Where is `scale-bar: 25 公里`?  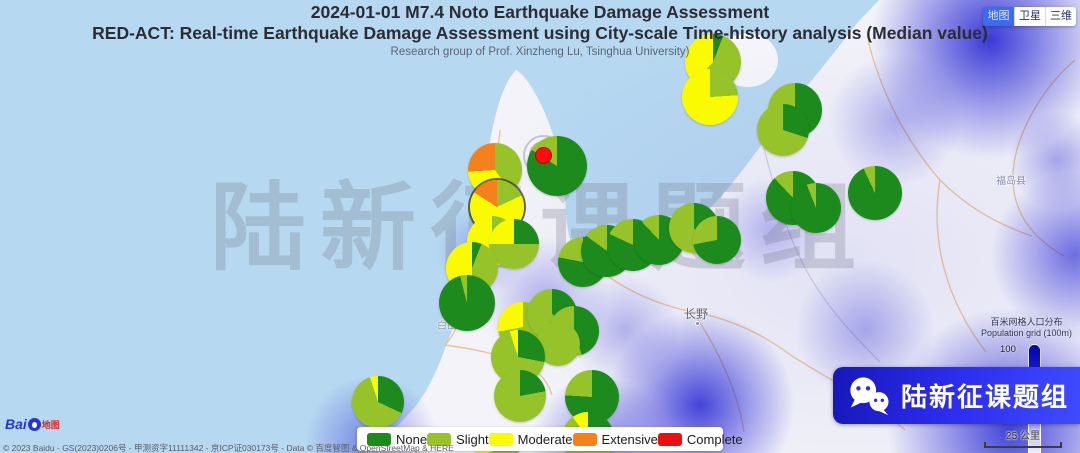 scale-bar: 25 公里 is located at coordinates (1023, 437).